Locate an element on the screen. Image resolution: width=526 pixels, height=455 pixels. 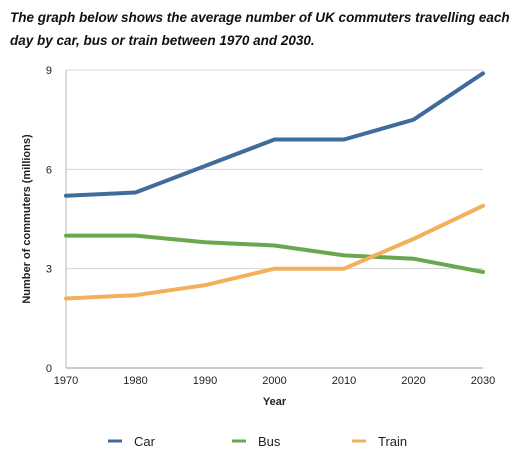
y-tick-labels: 0 3 6 9 is located at coordinates (49, 220).